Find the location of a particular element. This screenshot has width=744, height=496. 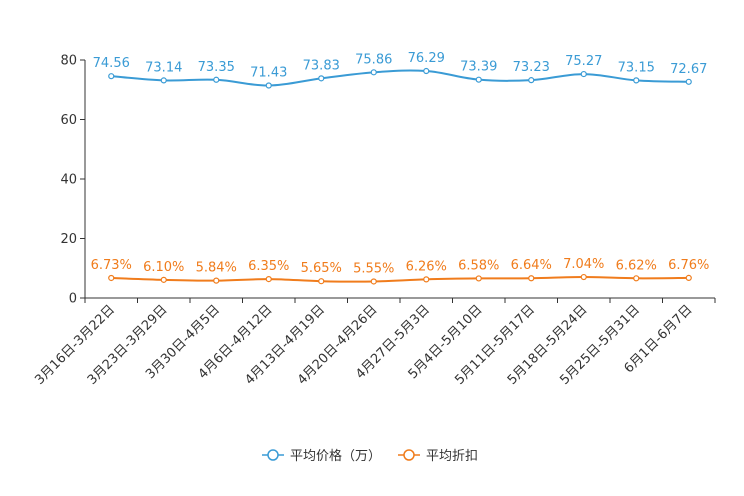

data-label: 73.35 is located at coordinates (216, 67).